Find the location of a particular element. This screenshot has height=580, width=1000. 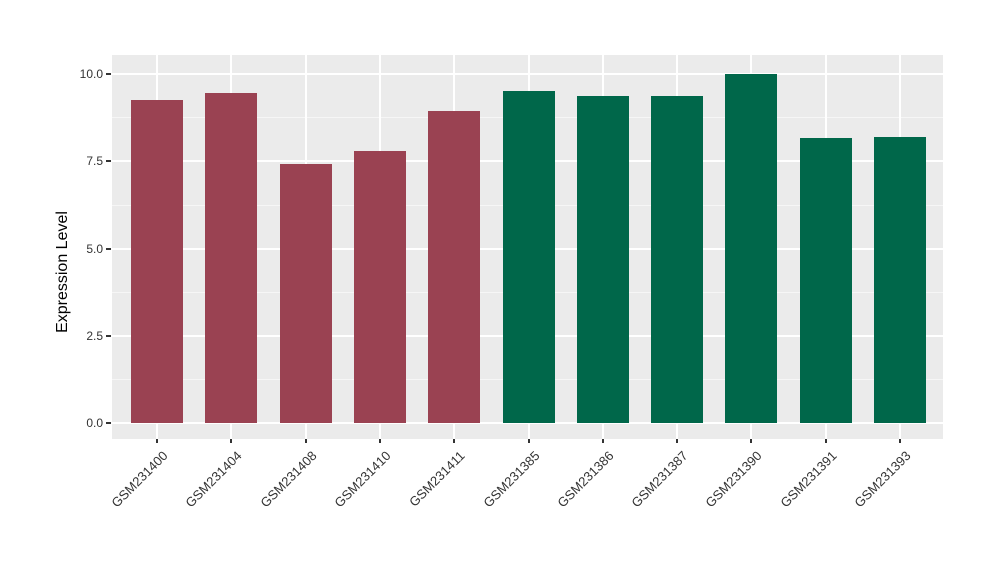

y-tick-label: 5.0 is located at coordinates (94, 248).